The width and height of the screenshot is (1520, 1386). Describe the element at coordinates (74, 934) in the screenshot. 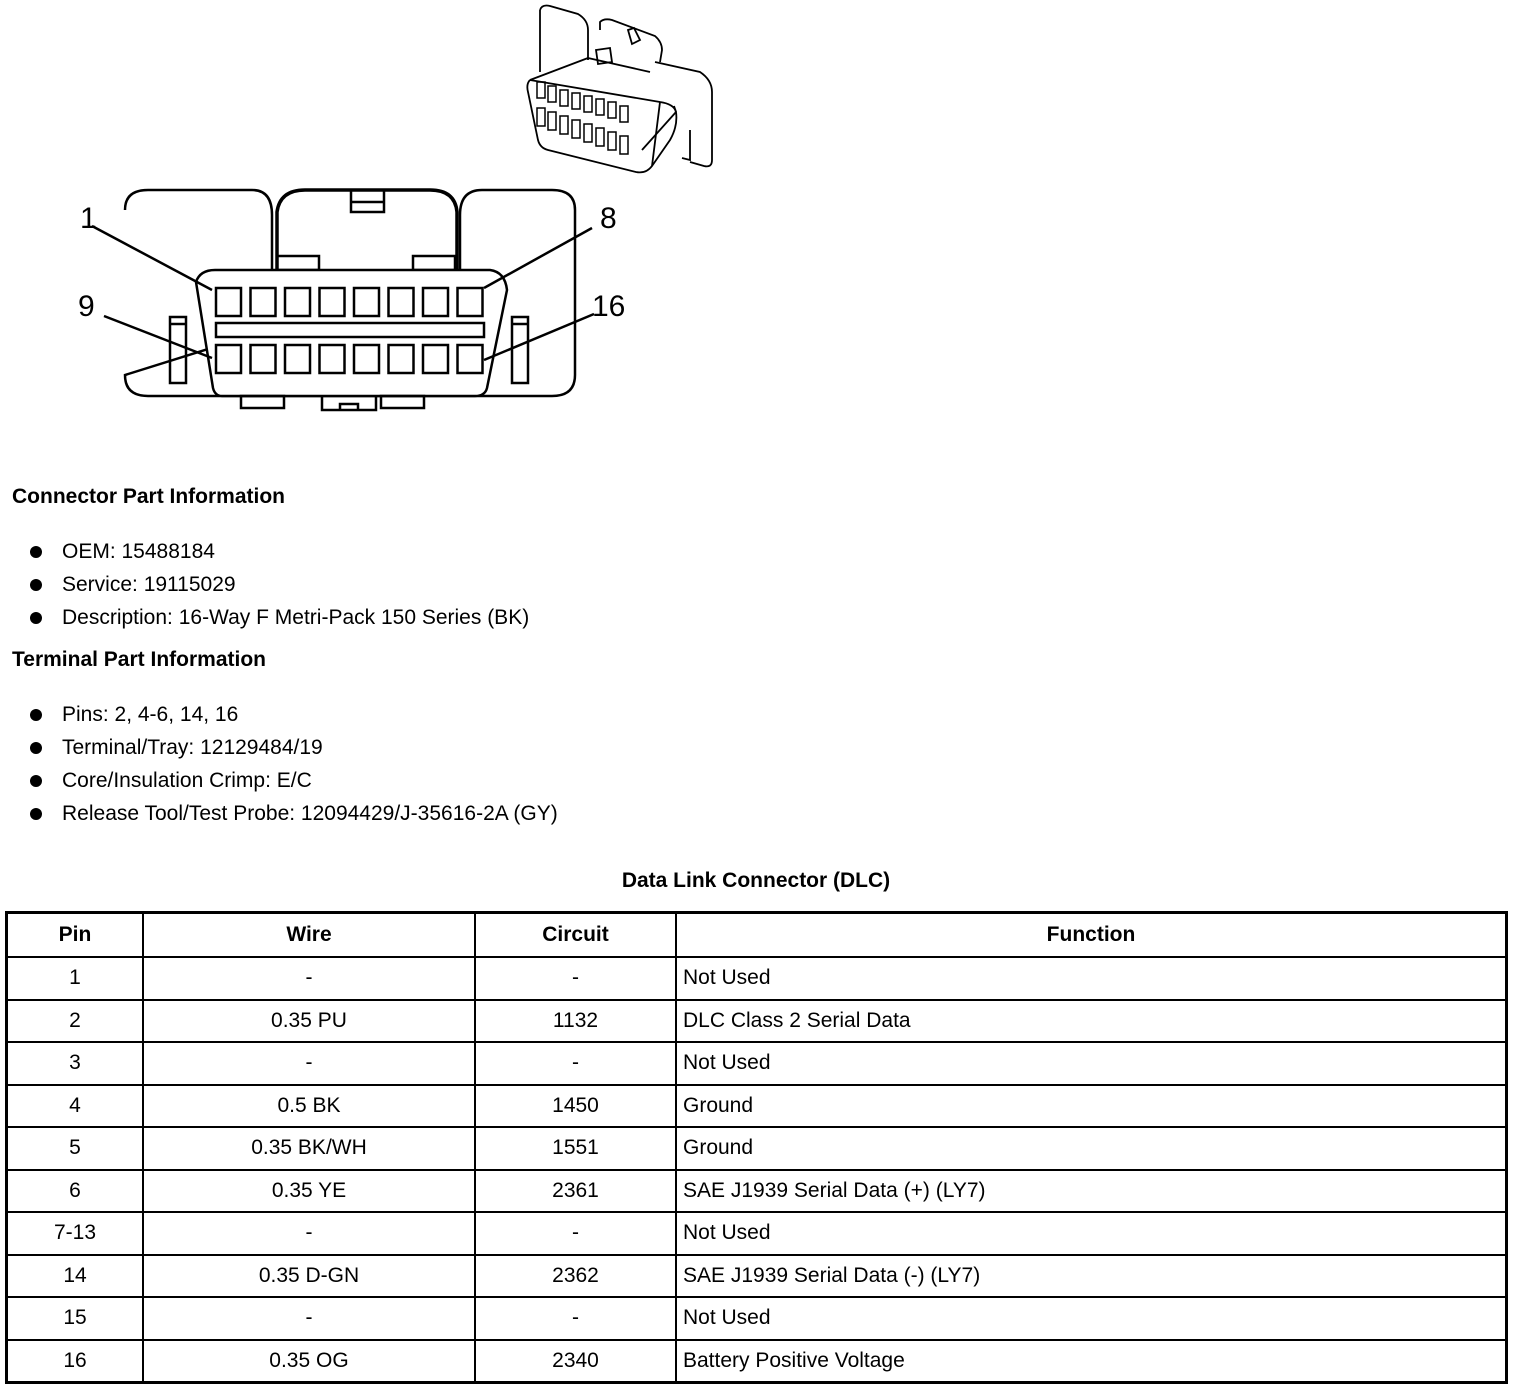

I see `header-pin: Pin` at that location.